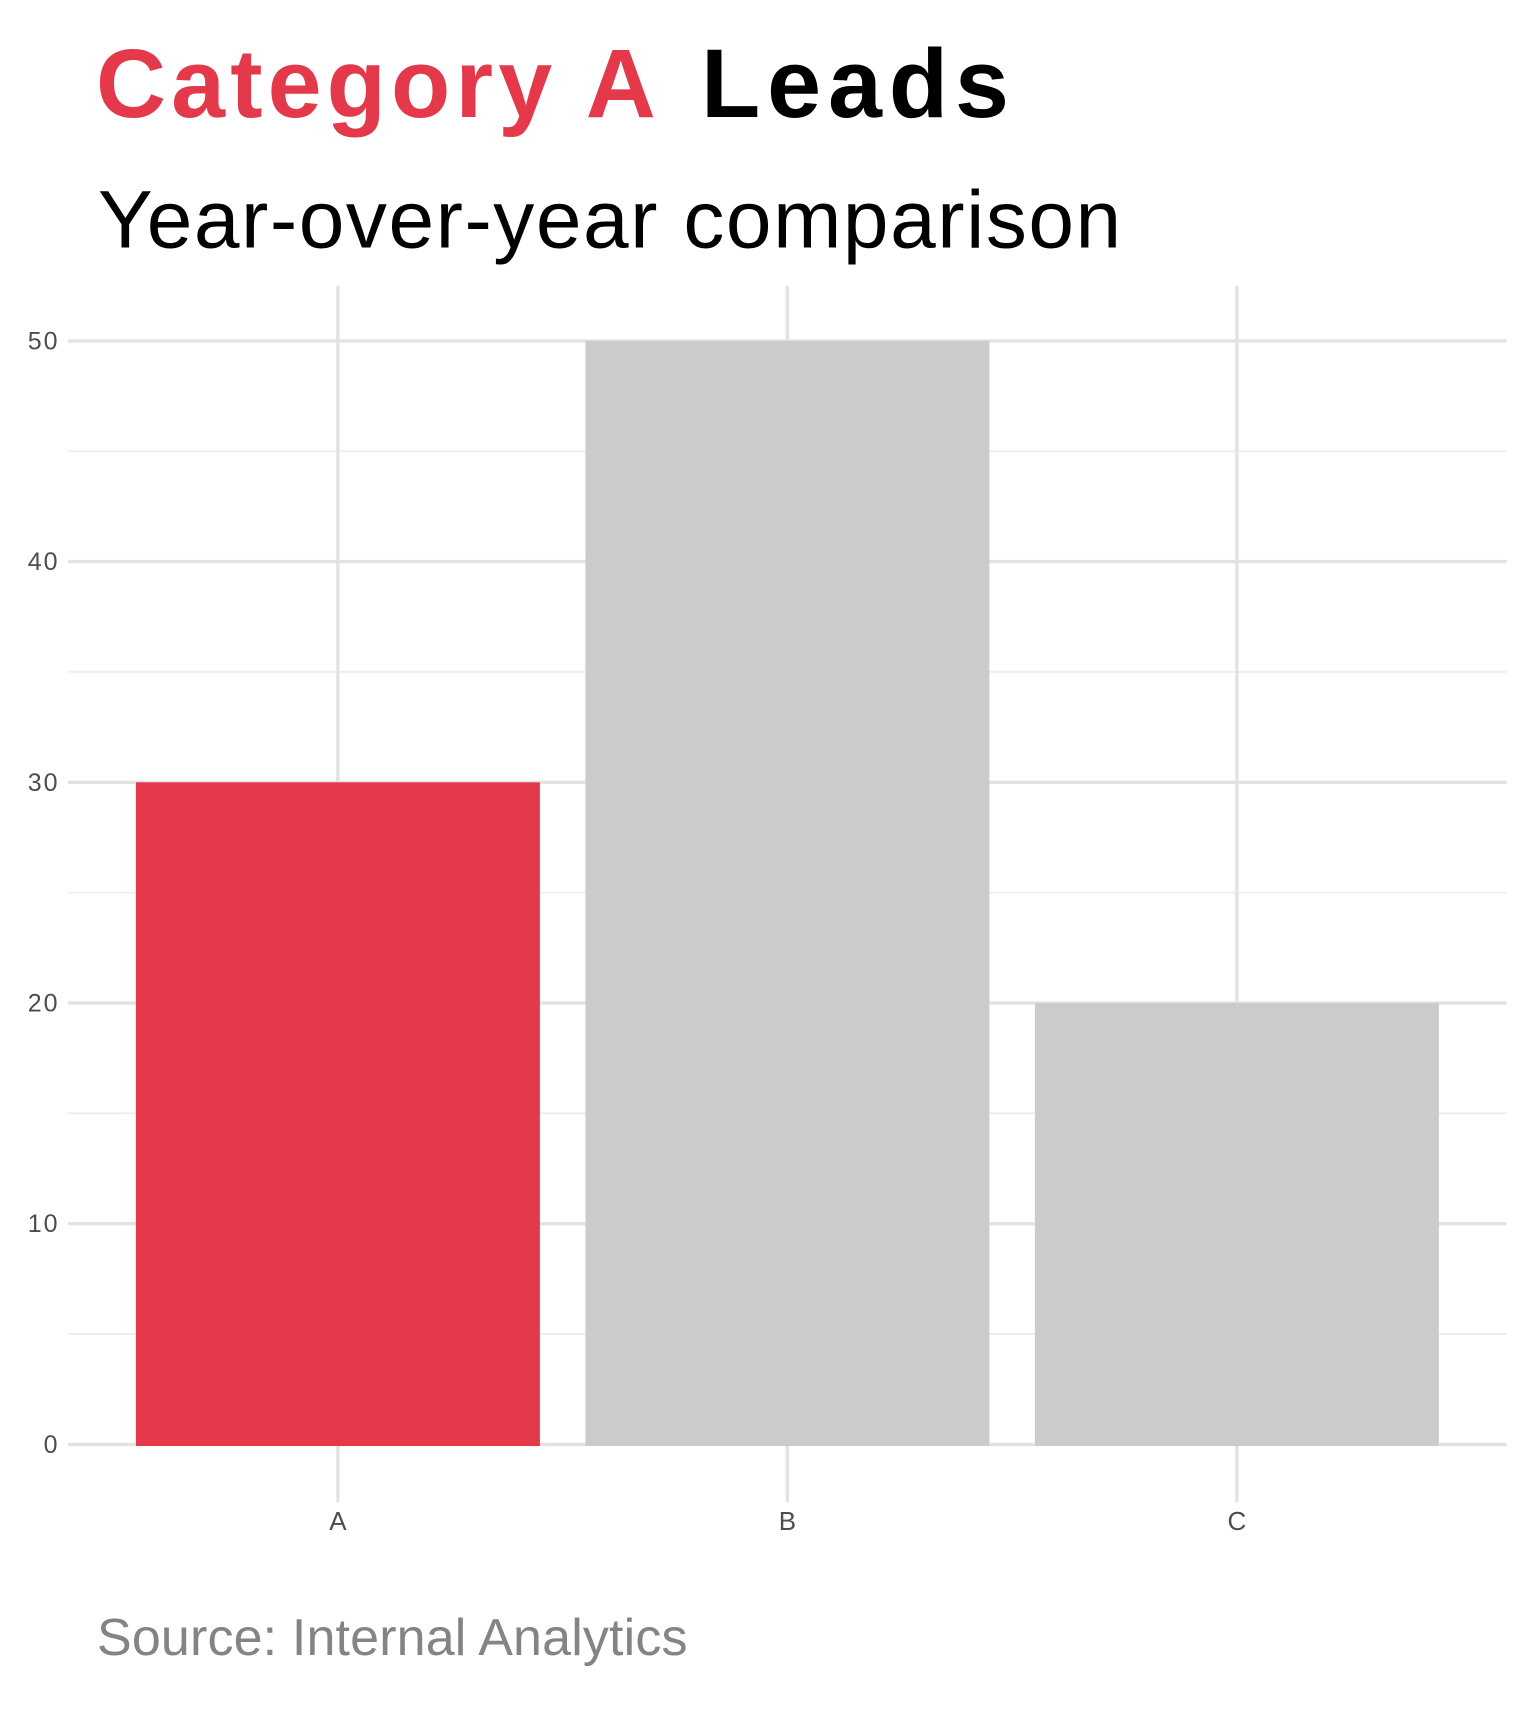 Image resolution: width=1536 pixels, height=1728 pixels. I want to click on svg-text: 20, so click(44, 1004).